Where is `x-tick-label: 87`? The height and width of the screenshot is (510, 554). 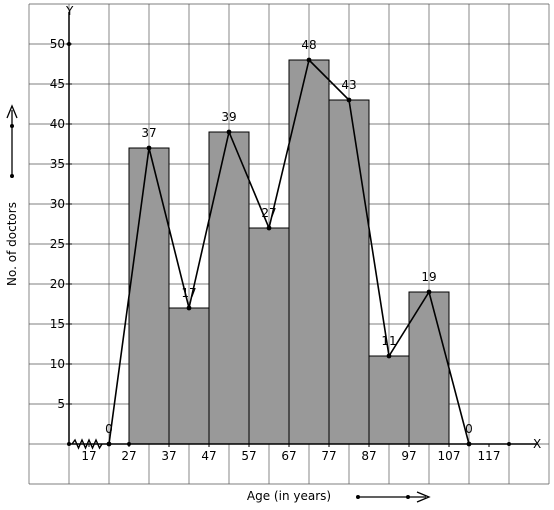
x-tick-label: 87 is located at coordinates (368, 456).